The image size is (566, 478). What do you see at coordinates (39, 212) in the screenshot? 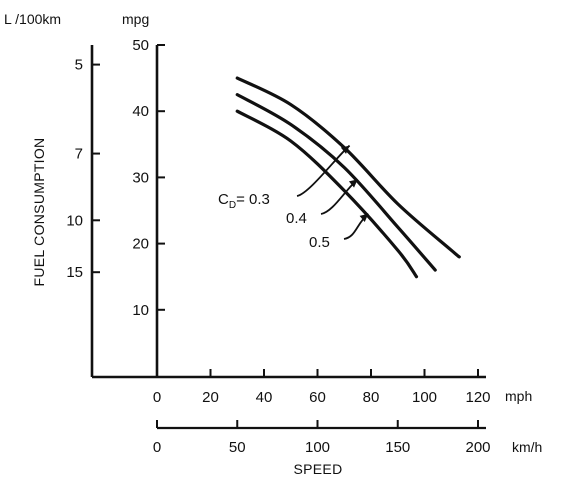
I see `y-axis-title: FUEL CONSUMPTION` at bounding box center [39, 212].